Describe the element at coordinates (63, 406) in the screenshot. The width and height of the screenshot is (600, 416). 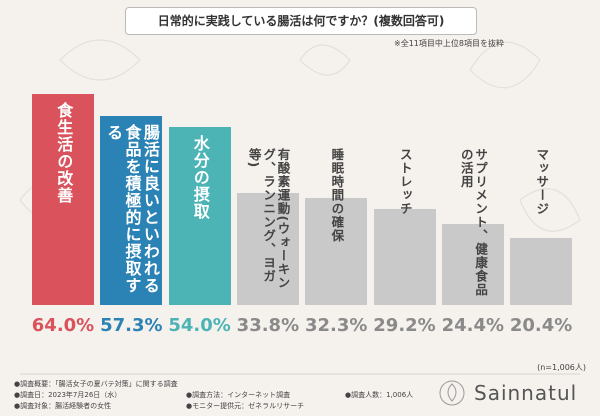
I see `survey-info: ●調査対象：腸活経験者の女性` at that location.